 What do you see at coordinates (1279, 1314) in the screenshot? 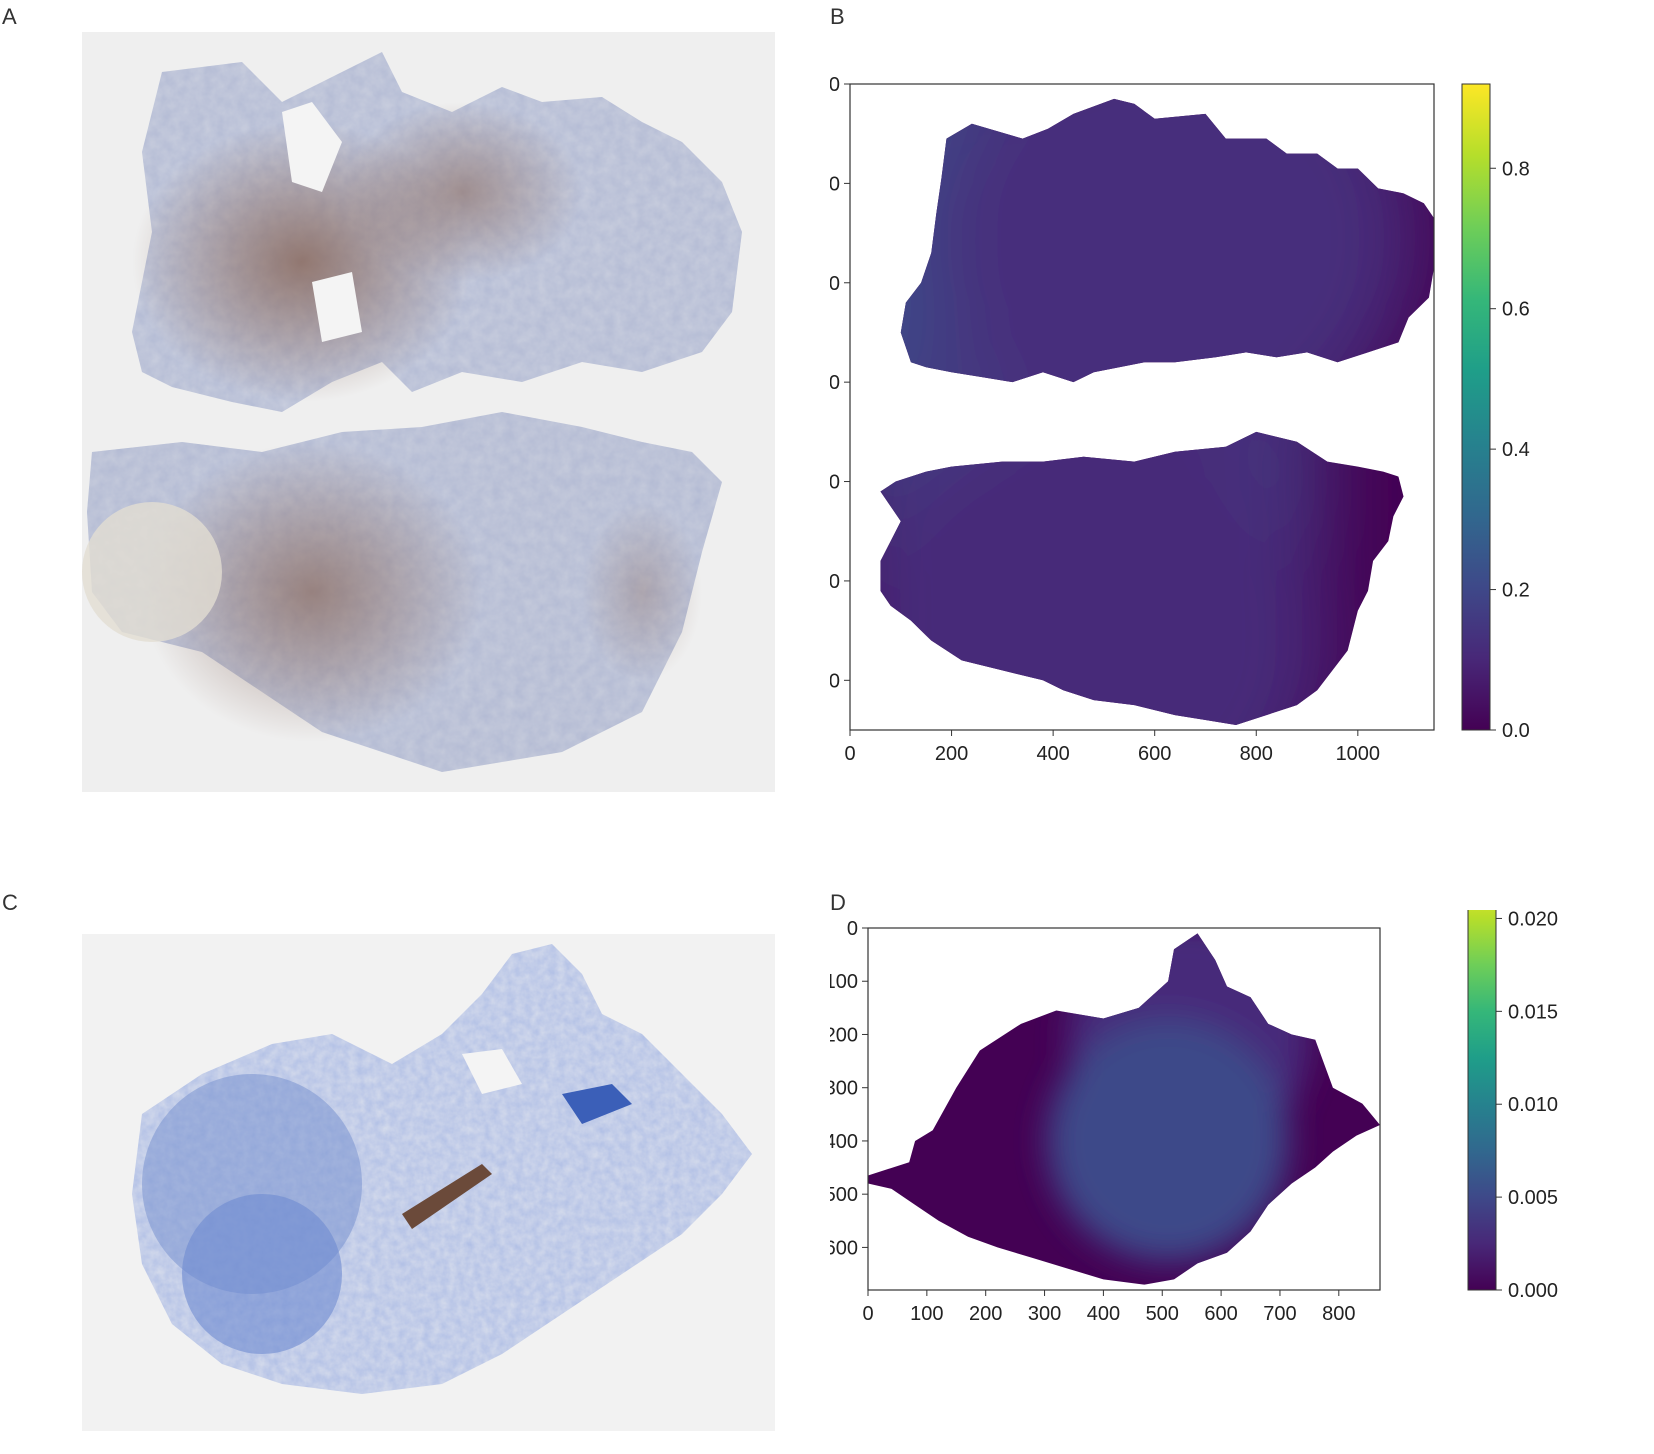
I see `x-tick-label: 700` at bounding box center [1279, 1314].